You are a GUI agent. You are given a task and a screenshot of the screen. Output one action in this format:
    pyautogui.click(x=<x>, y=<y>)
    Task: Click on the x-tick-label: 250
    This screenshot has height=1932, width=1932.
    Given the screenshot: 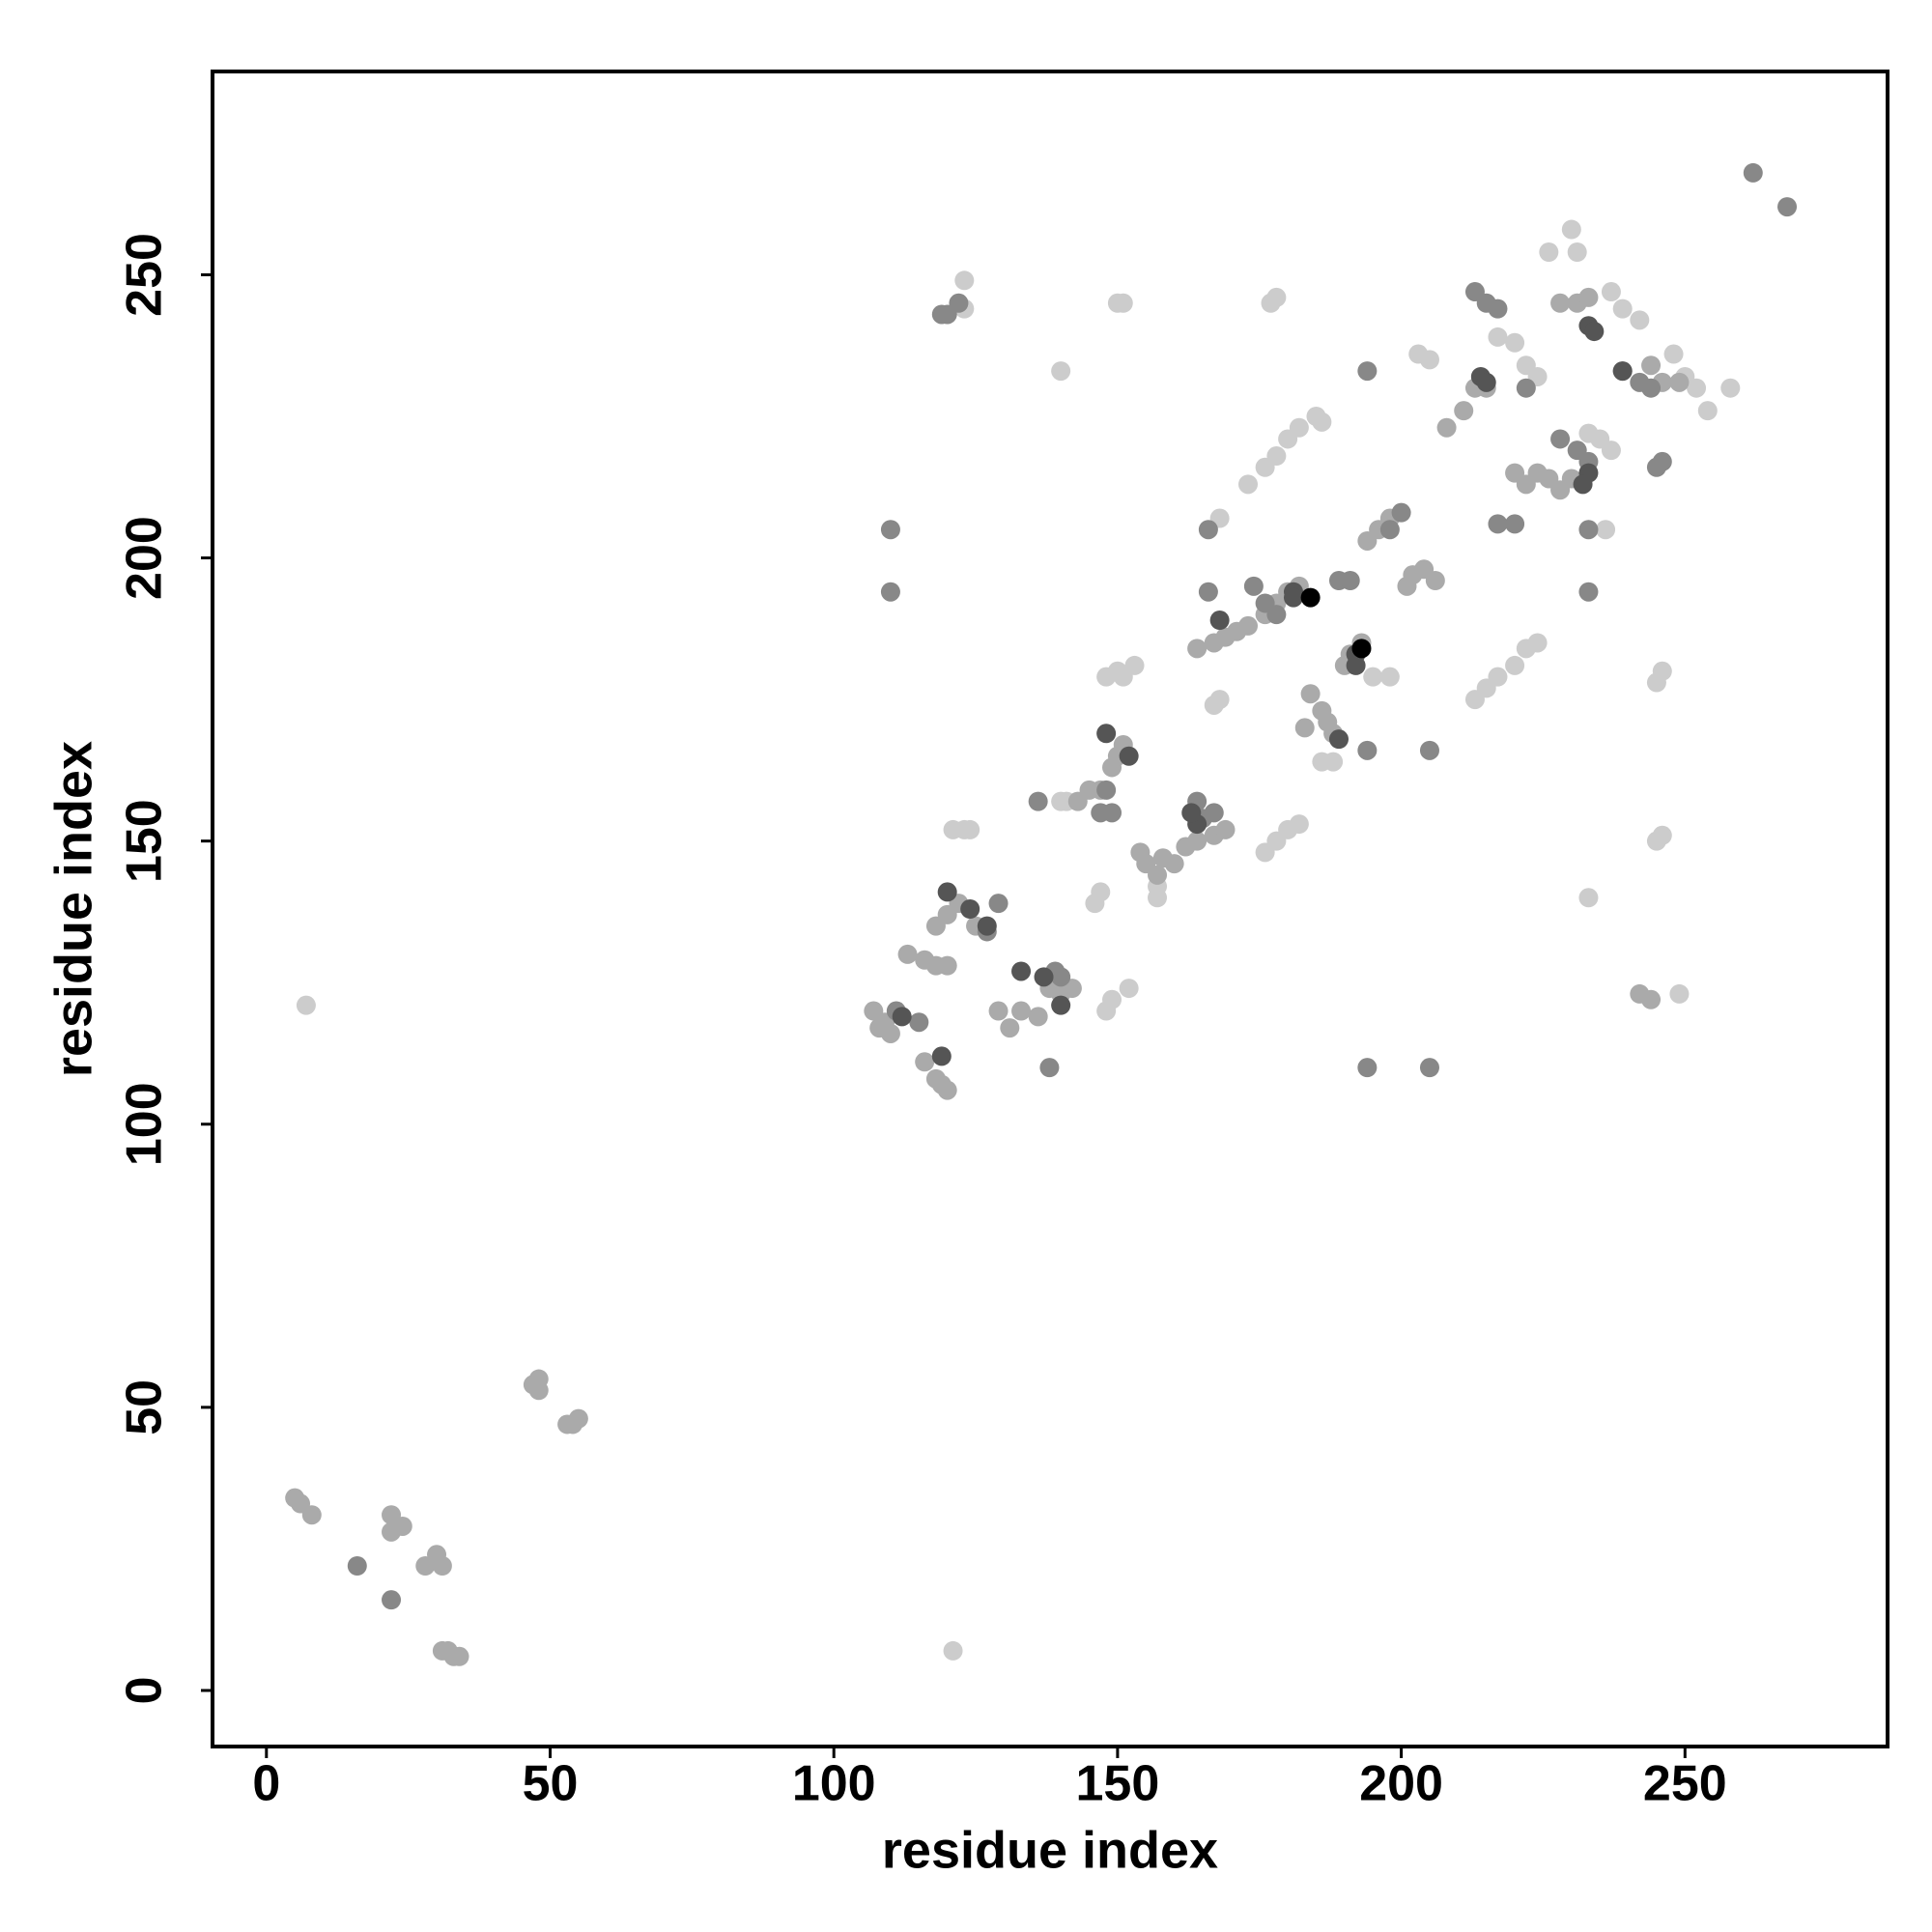 What is the action you would take?
    pyautogui.click(x=1685, y=1784)
    